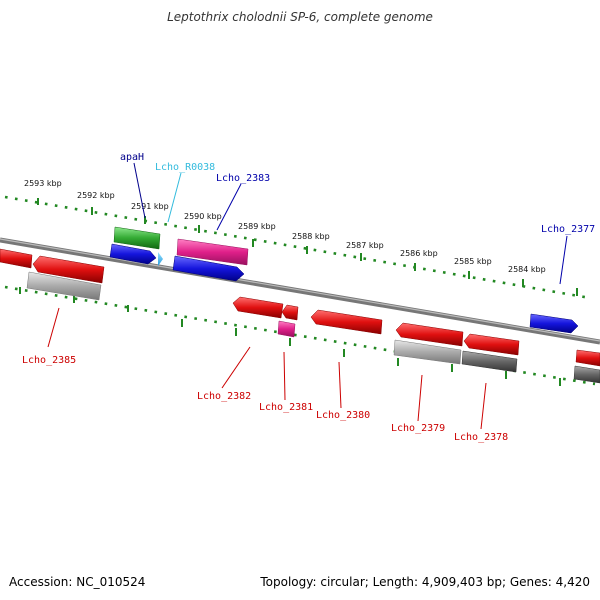 This screenshot has height=600, width=600. What do you see at coordinates (418, 428) in the screenshot?
I see `gene-label-Lcho_2379: Lcho_2379` at bounding box center [418, 428].